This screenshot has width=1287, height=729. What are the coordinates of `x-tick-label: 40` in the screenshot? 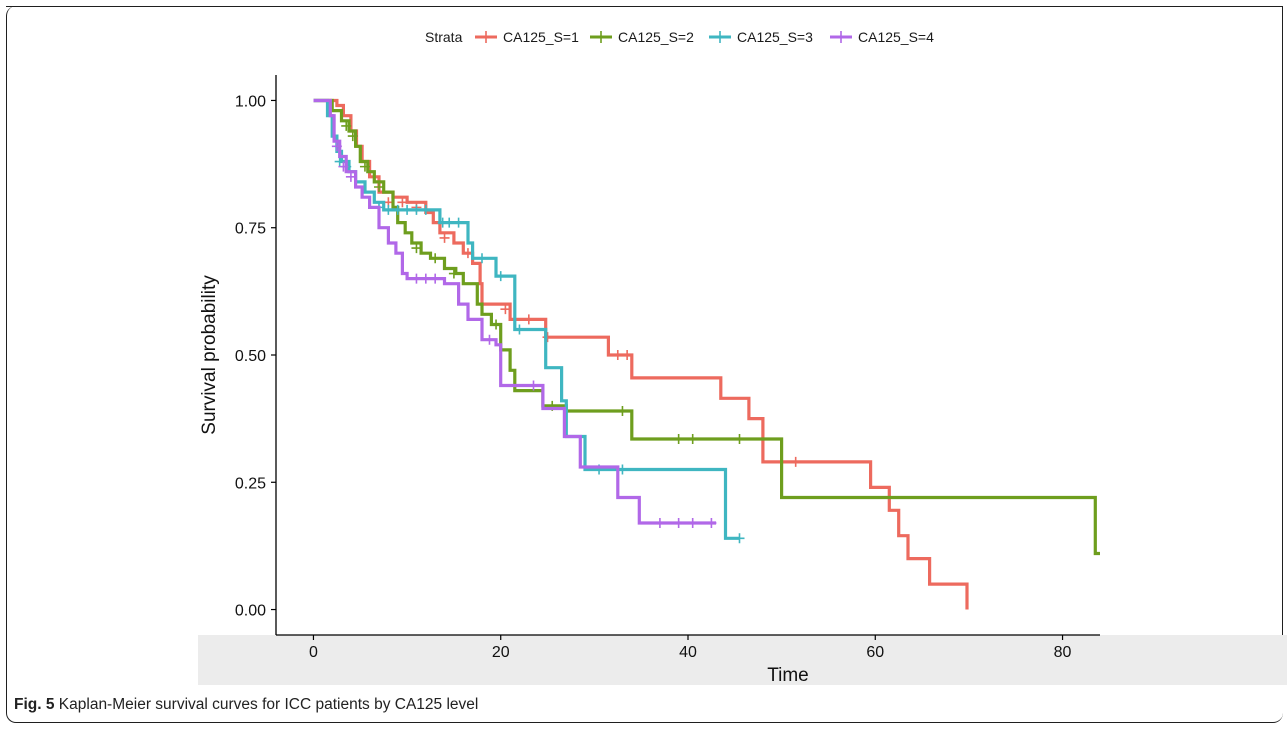 It's located at (688, 652).